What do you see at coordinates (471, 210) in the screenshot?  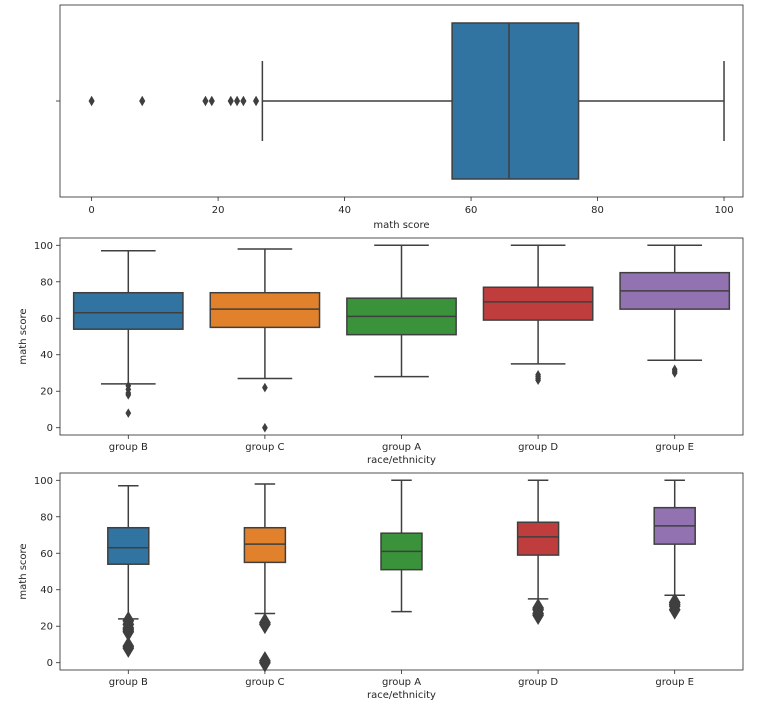 I see `x-tick-label-1-60: 60` at bounding box center [471, 210].